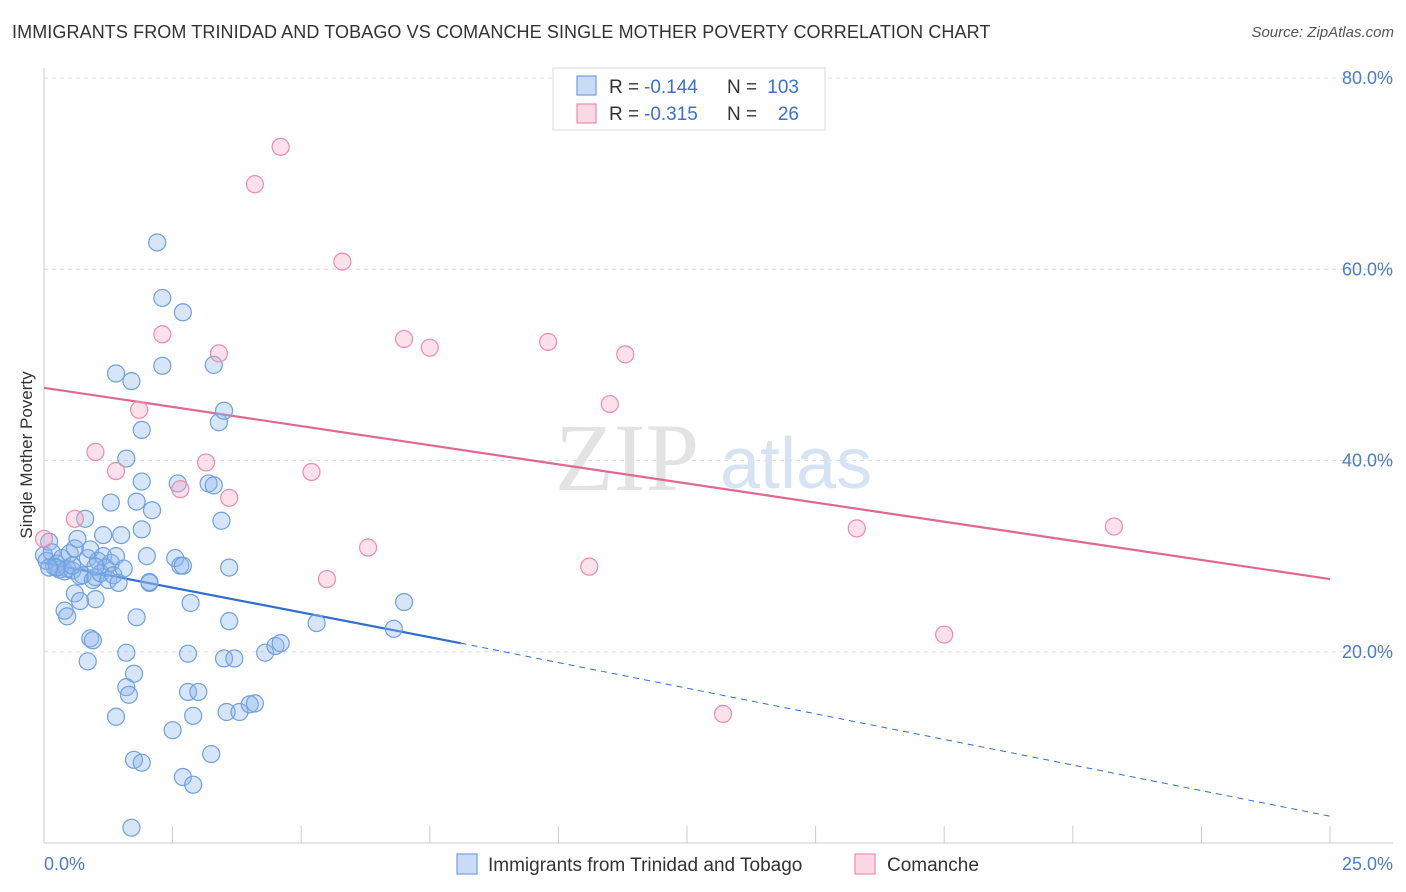  Describe the element at coordinates (1367, 269) in the screenshot. I see `y-tick-label: 60.0%` at that location.